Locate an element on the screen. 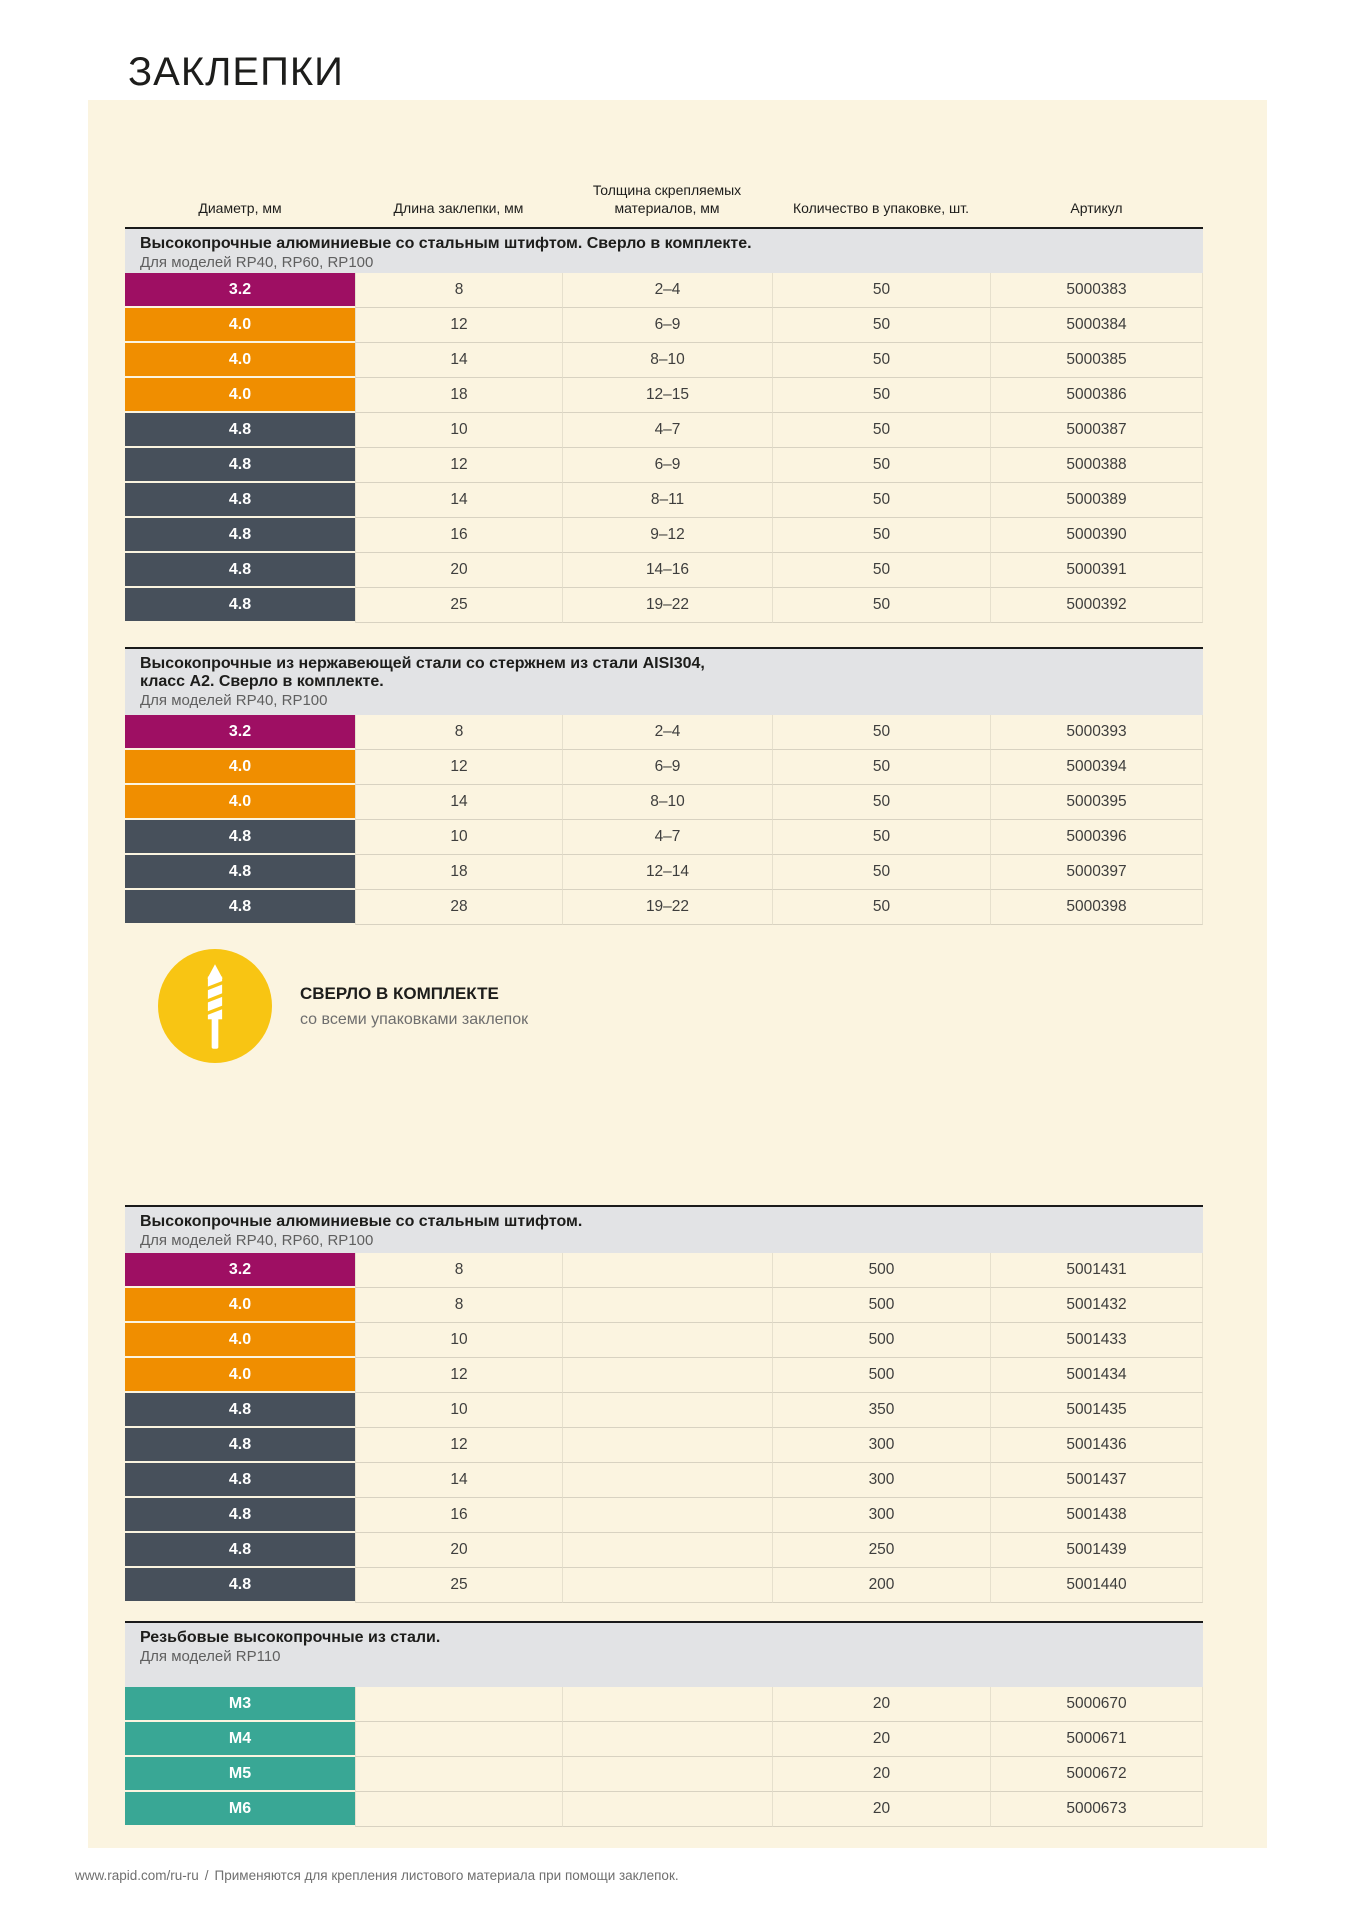  col-header-sku: Артикул is located at coordinates (1096, 208).